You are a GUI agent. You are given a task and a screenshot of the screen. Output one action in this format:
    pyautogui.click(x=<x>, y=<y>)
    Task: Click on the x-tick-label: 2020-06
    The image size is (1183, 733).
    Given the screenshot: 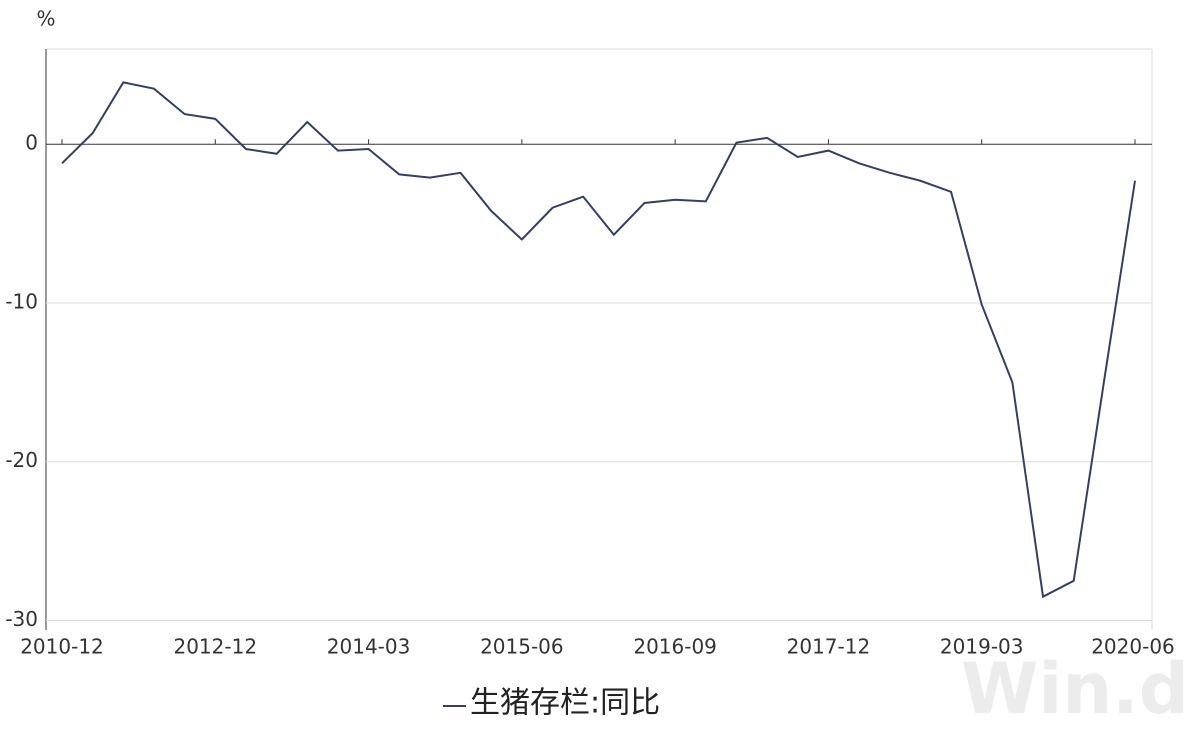 What is the action you would take?
    pyautogui.click(x=1133, y=647)
    